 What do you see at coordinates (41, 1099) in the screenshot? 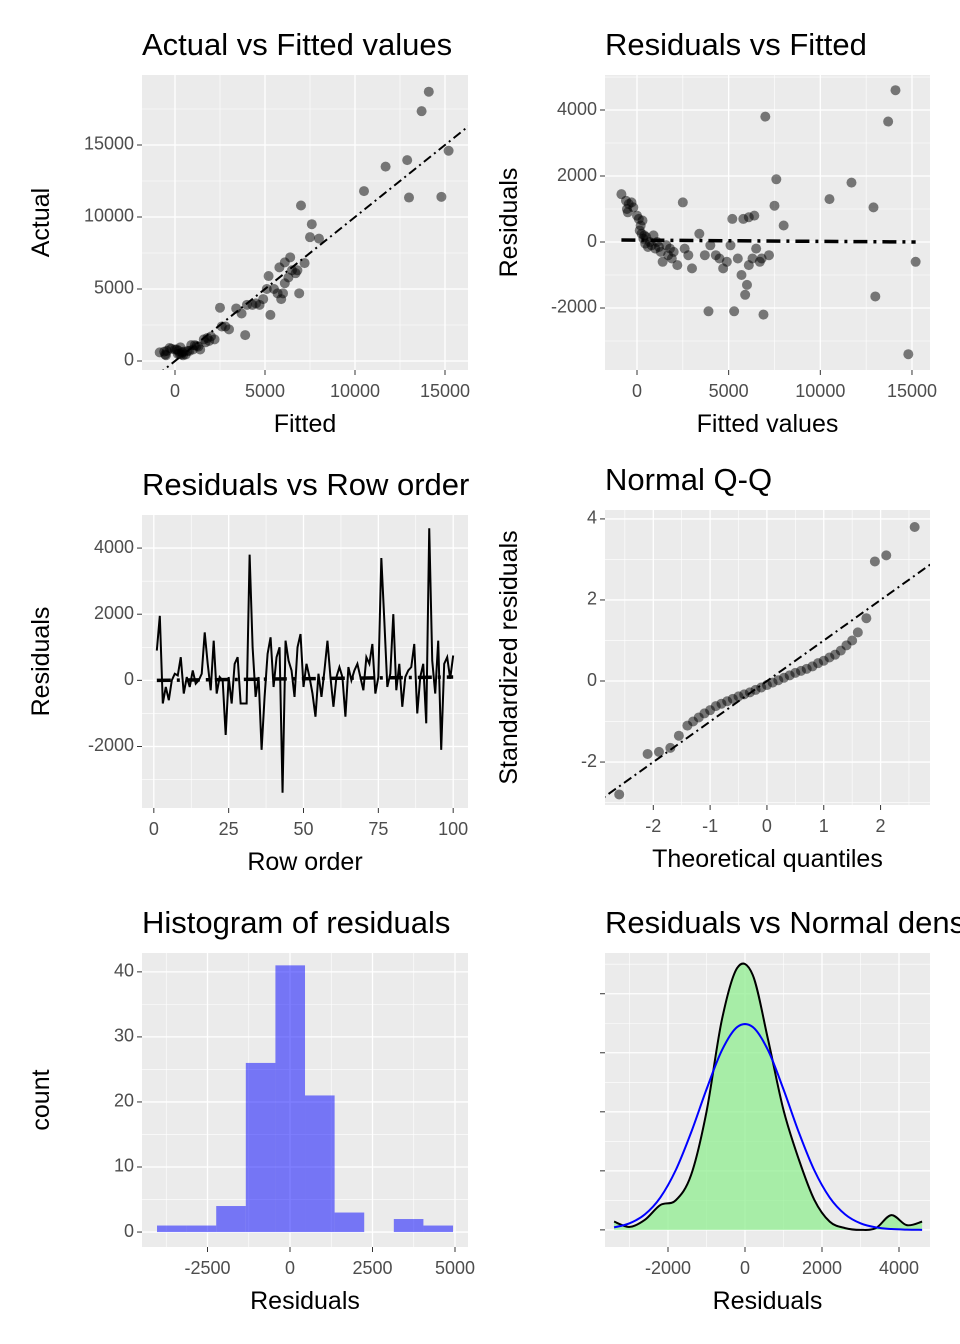
I see `y-axis-title: count` at bounding box center [41, 1099].